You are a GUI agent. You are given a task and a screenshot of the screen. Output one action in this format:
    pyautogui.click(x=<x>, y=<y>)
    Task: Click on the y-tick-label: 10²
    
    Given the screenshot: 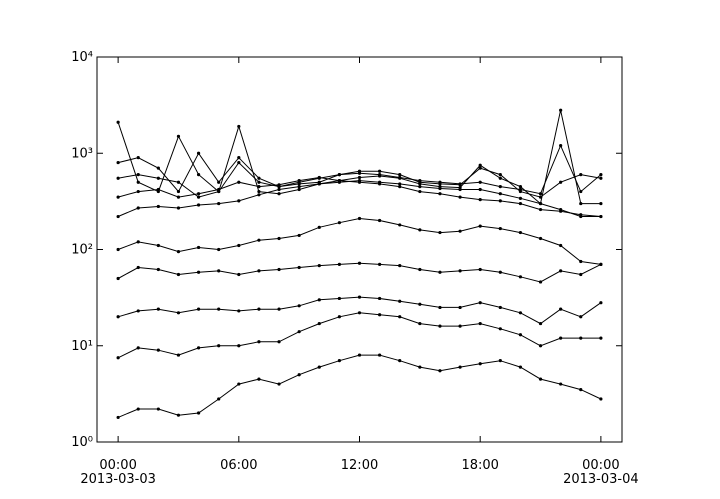 What is the action you would take?
    pyautogui.click(x=82, y=250)
    